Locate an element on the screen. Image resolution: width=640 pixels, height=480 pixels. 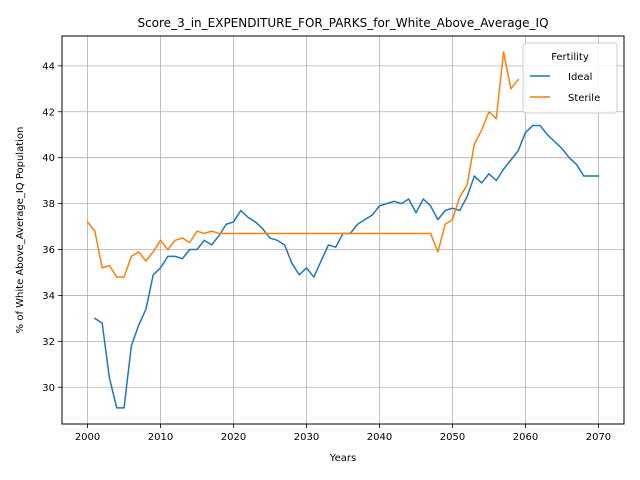
y-tick-label: 44 is located at coordinates (48, 66).